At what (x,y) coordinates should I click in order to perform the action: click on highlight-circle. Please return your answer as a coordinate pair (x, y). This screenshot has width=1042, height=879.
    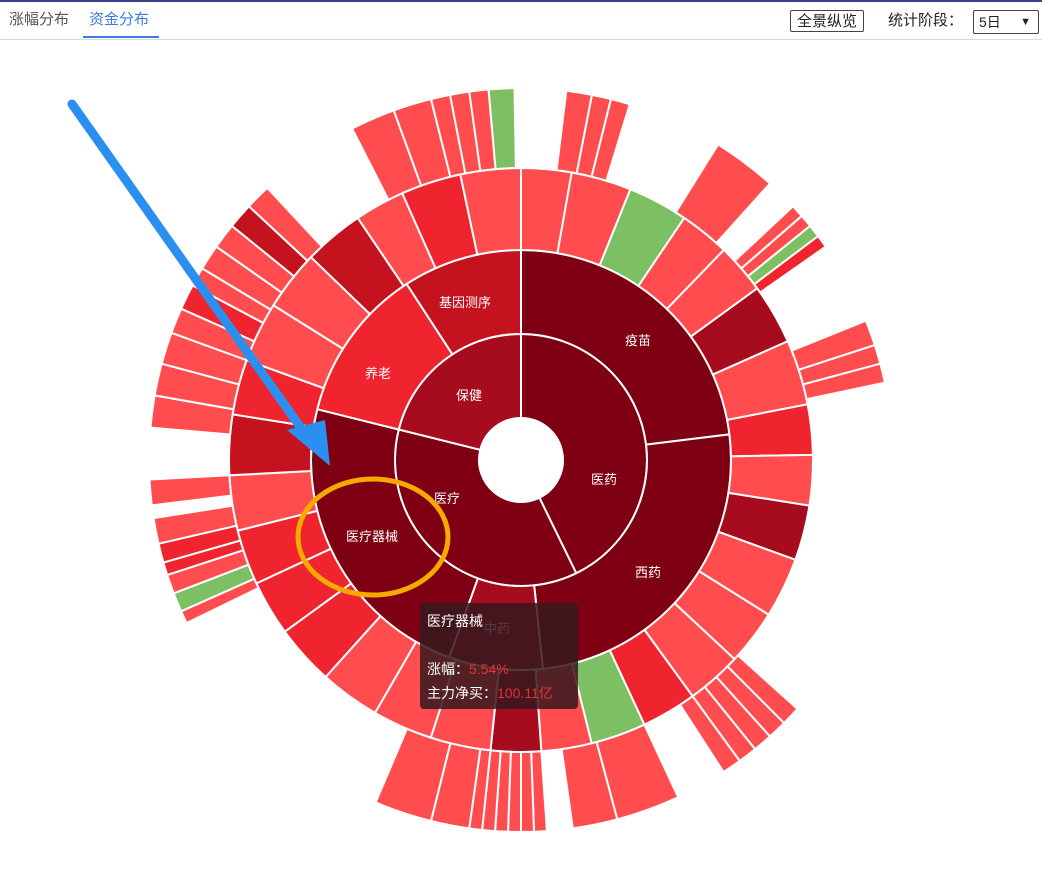
    Looking at the image, I should click on (373, 537).